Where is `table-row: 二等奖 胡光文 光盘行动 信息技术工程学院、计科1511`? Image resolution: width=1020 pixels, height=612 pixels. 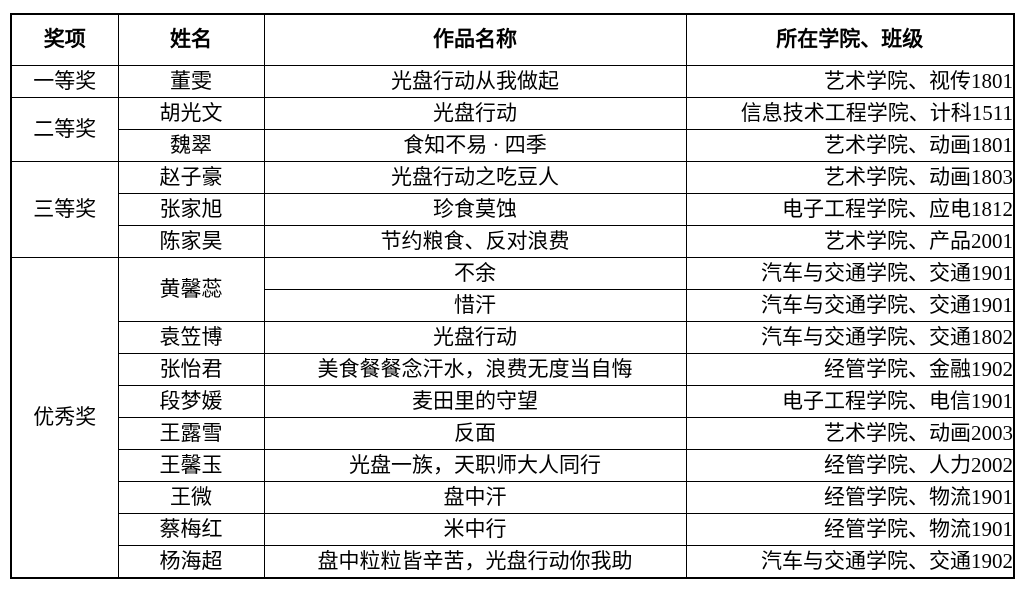 table-row: 二等奖 胡光文 光盘行动 信息技术工程学院、计科1511 is located at coordinates (512, 129).